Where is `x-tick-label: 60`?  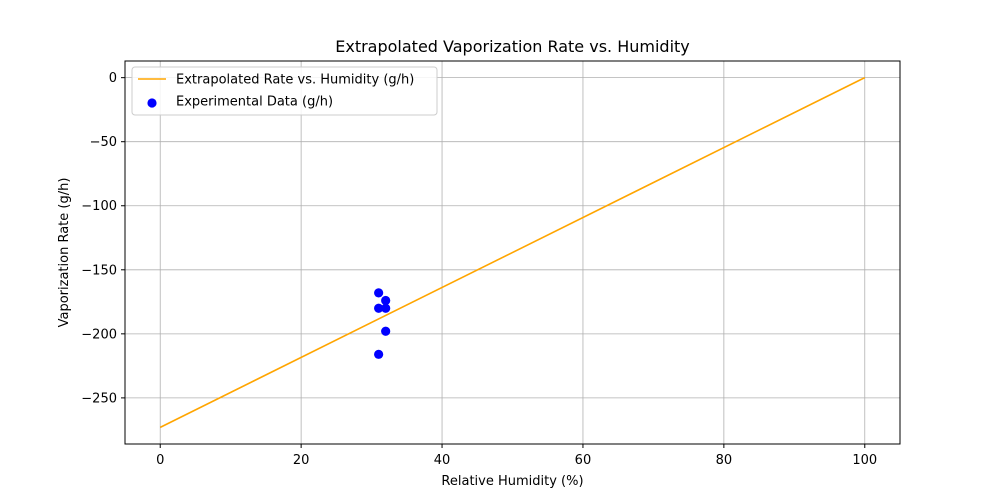 x-tick-label: 60 is located at coordinates (583, 460).